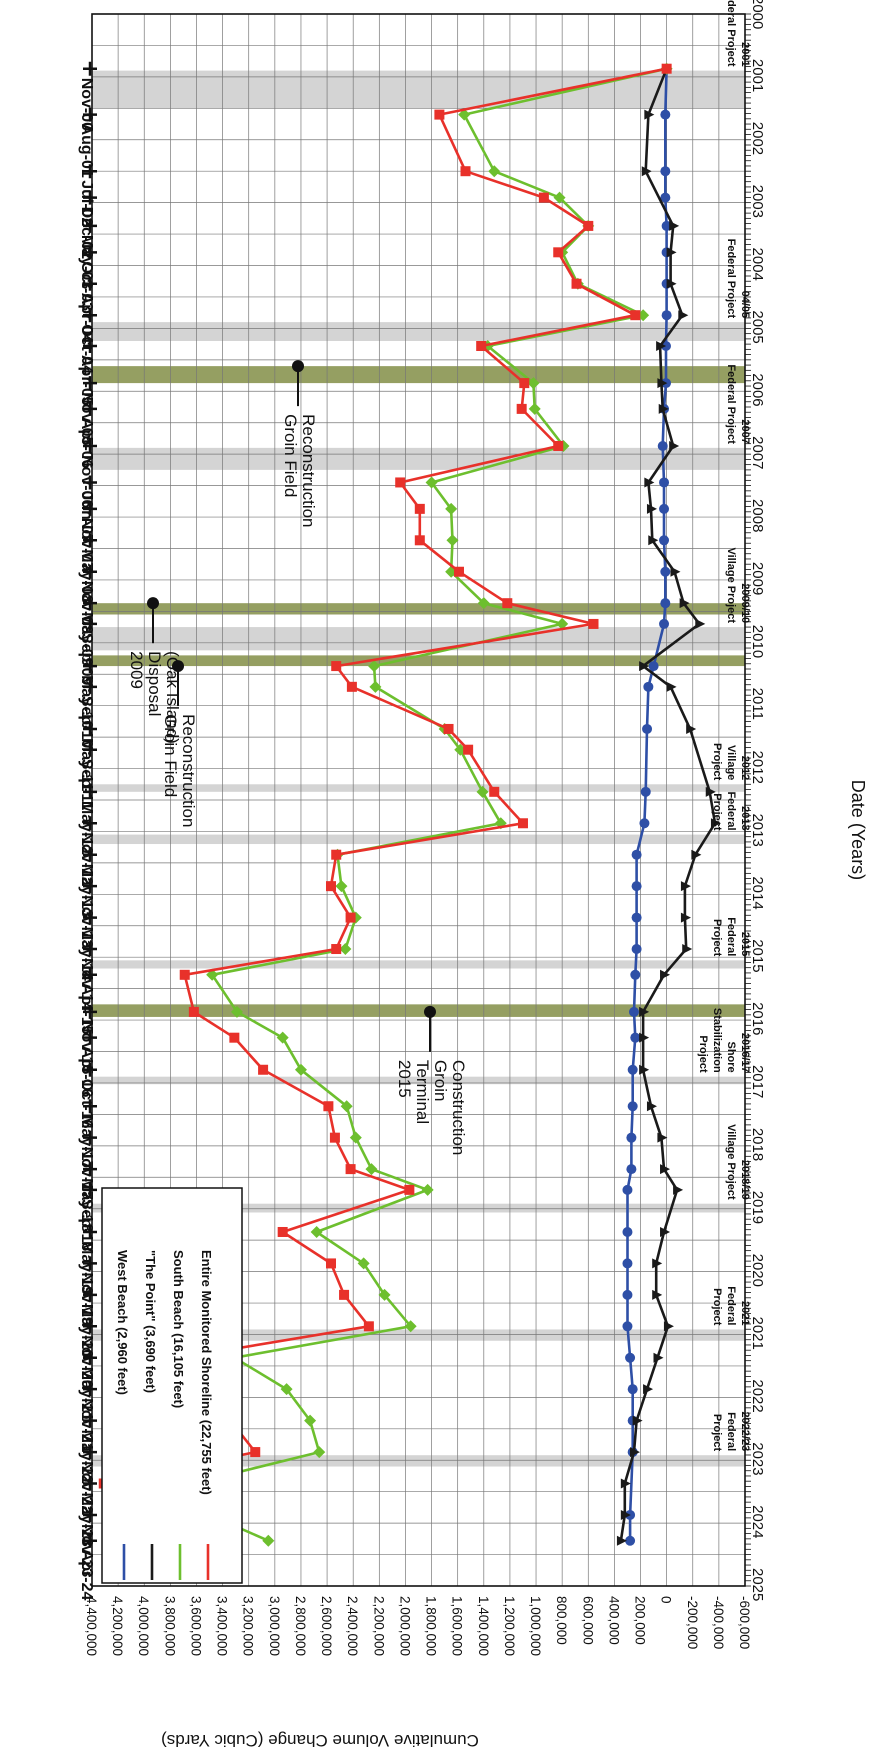  I want to click on annotation-text: 2015, so click(404, 1079).